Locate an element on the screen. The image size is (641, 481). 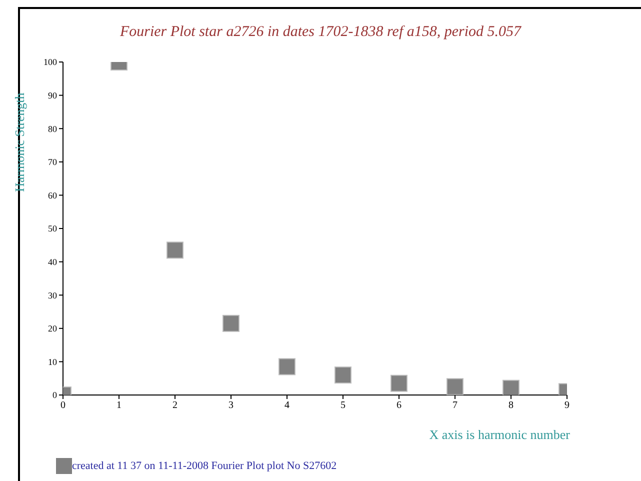
y-tick-label: 100 is located at coordinates (51, 62).